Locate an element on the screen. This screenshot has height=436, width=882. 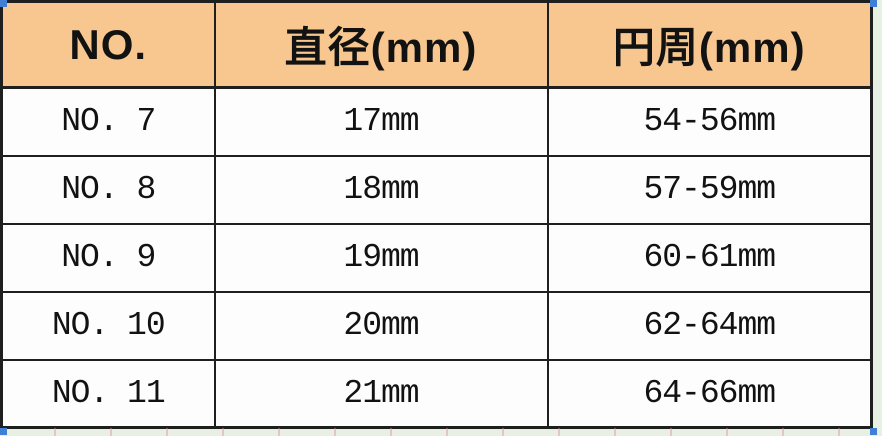
cell-circumference: 64-66mm is located at coordinates (709, 393).